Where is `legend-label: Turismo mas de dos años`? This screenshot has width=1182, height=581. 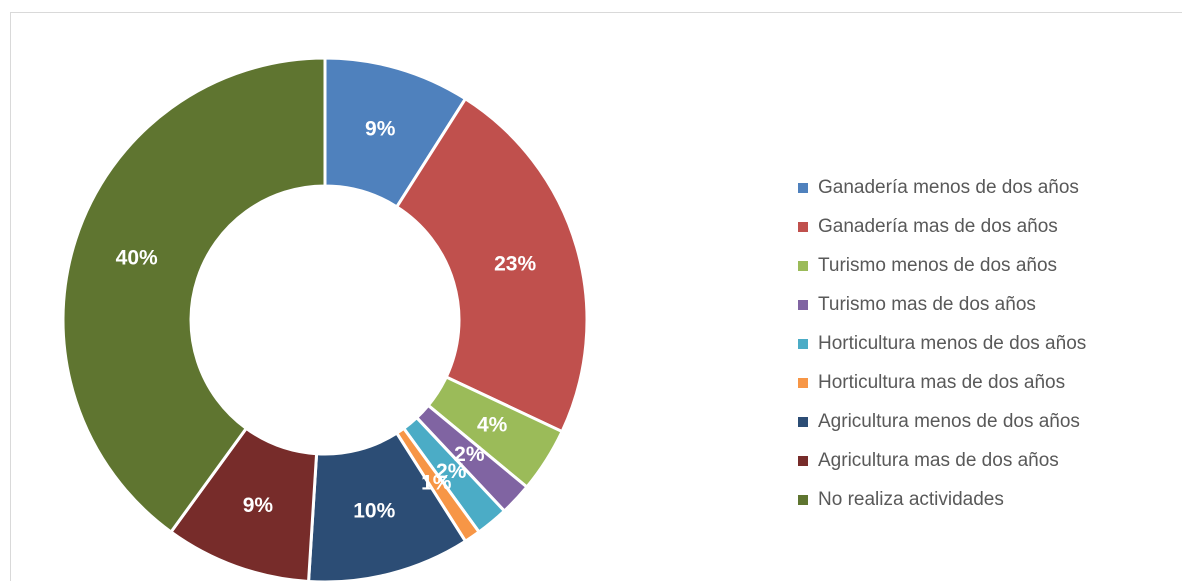
legend-label: Turismo mas de dos años is located at coordinates (927, 304).